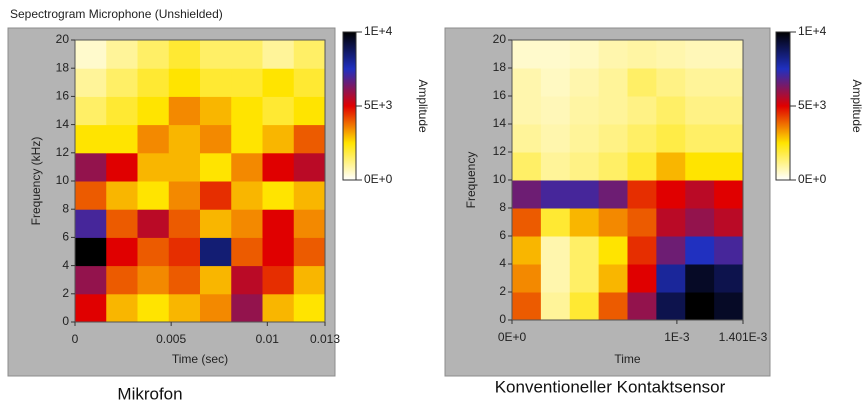 This screenshot has width=866, height=405. Describe the element at coordinates (502, 207) in the screenshot. I see `y-tick-label: 8` at that location.